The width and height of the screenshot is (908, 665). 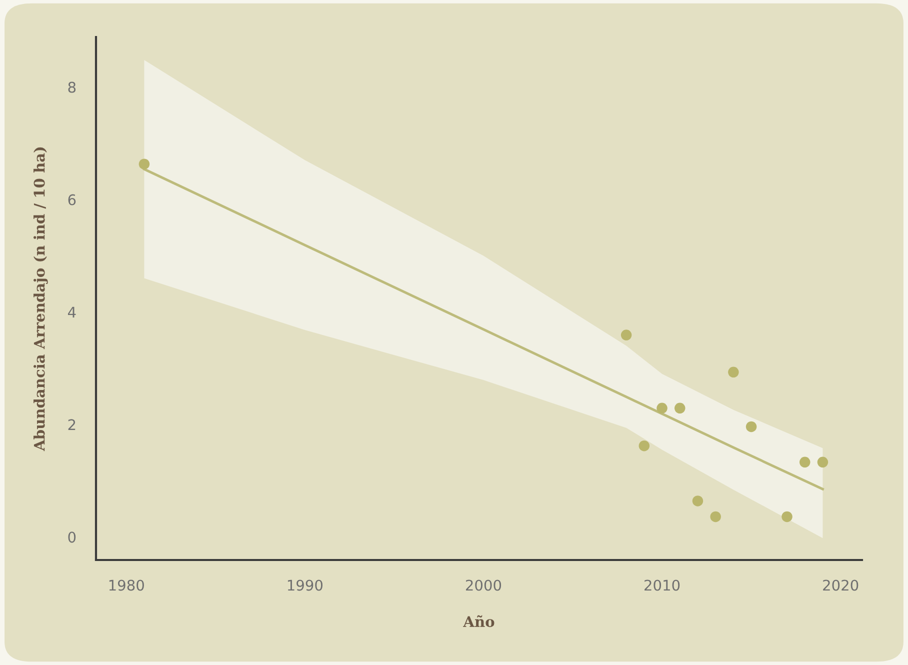 I want to click on x-tick-label: 2000, so click(x=484, y=585).